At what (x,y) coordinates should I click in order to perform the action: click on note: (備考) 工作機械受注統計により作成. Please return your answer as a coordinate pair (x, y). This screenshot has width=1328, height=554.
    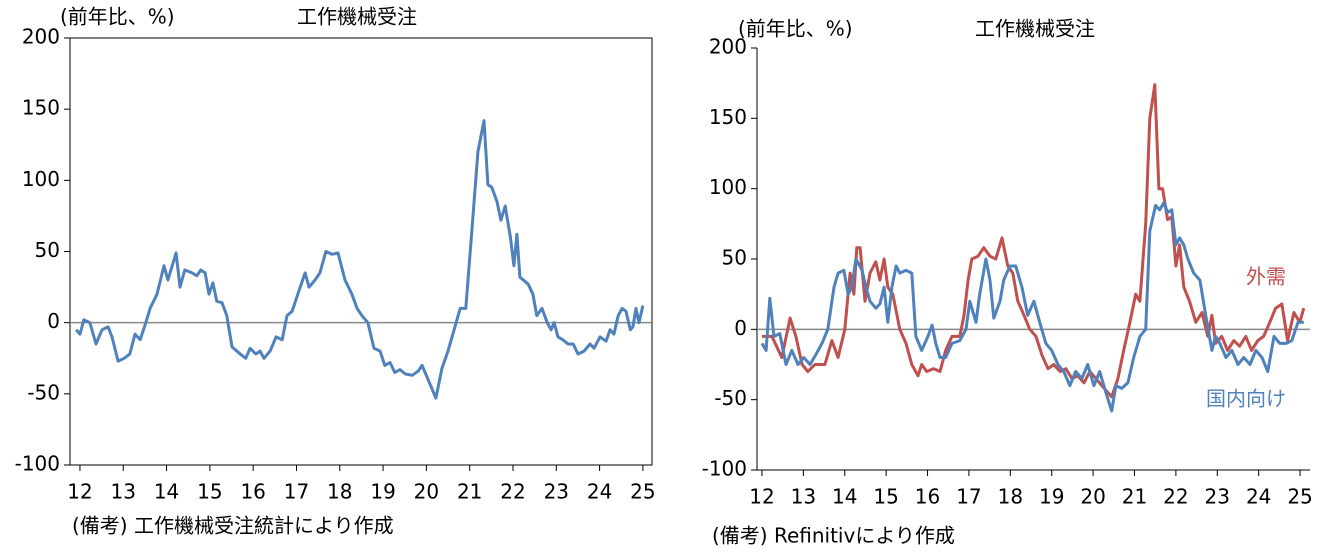
    Looking at the image, I should click on (233, 526).